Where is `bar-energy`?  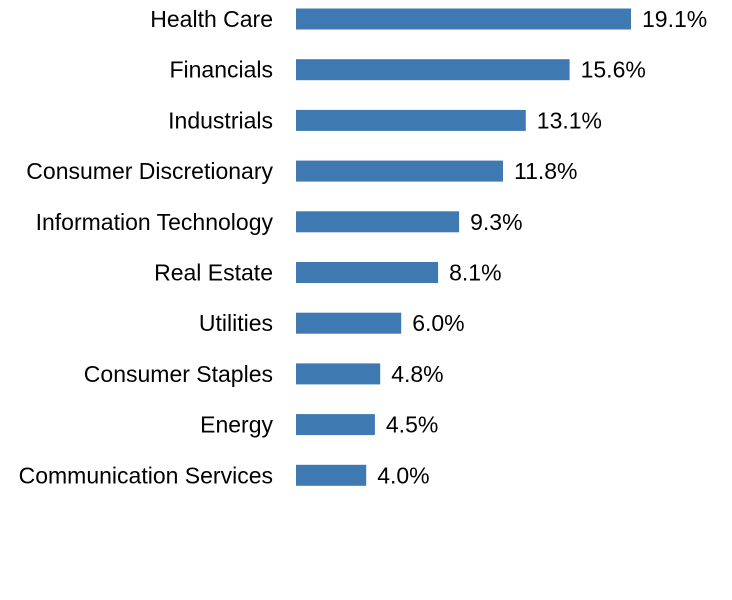
bar-energy is located at coordinates (335, 425).